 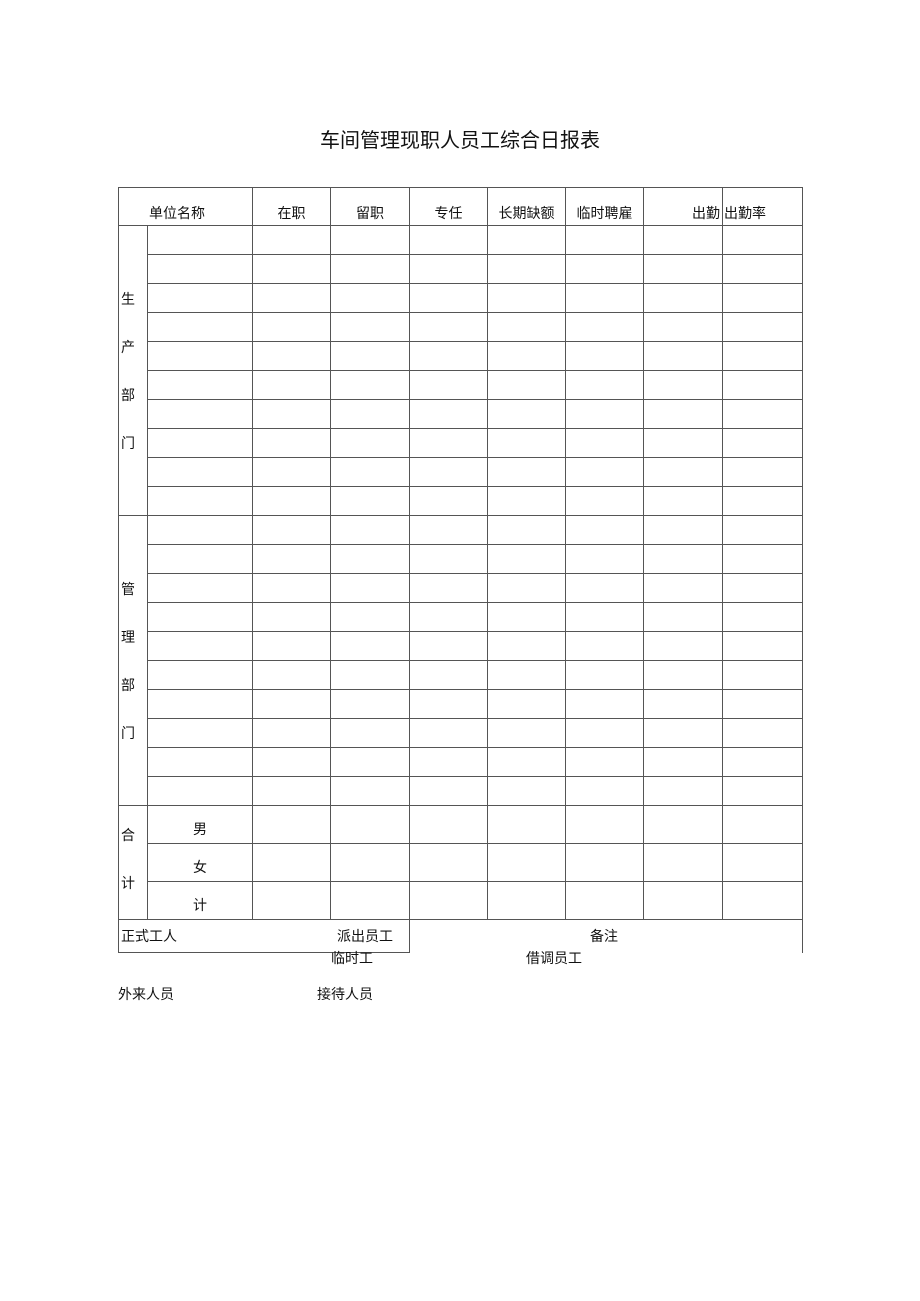 I want to click on remarks-cell: 备注, so click(x=606, y=936).